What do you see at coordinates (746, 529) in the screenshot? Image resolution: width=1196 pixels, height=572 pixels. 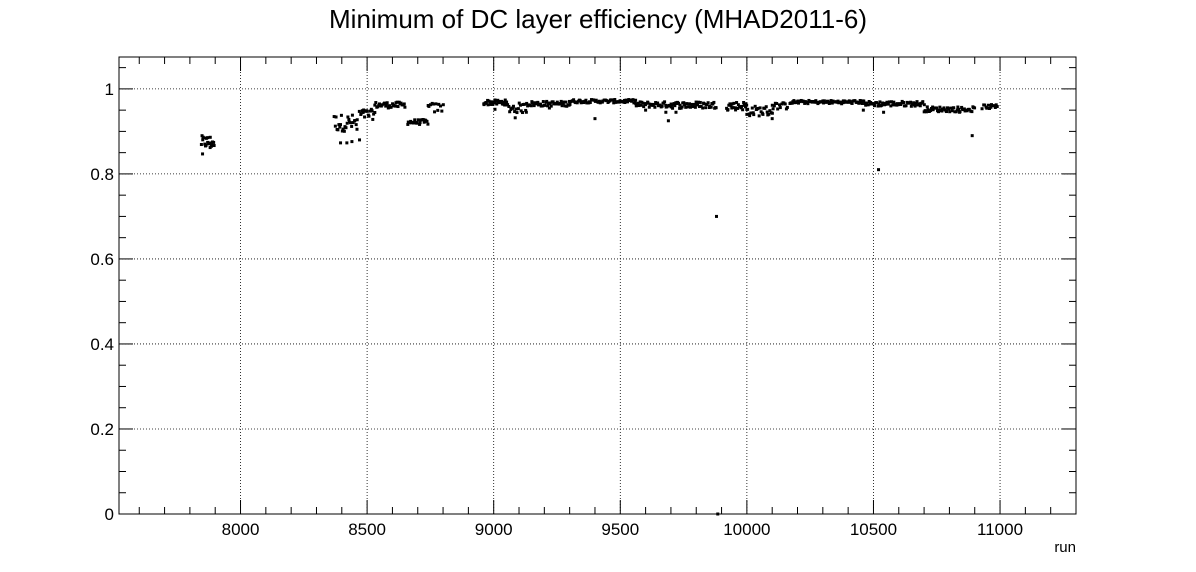 I see `x-tick-label: 10000` at bounding box center [746, 529].